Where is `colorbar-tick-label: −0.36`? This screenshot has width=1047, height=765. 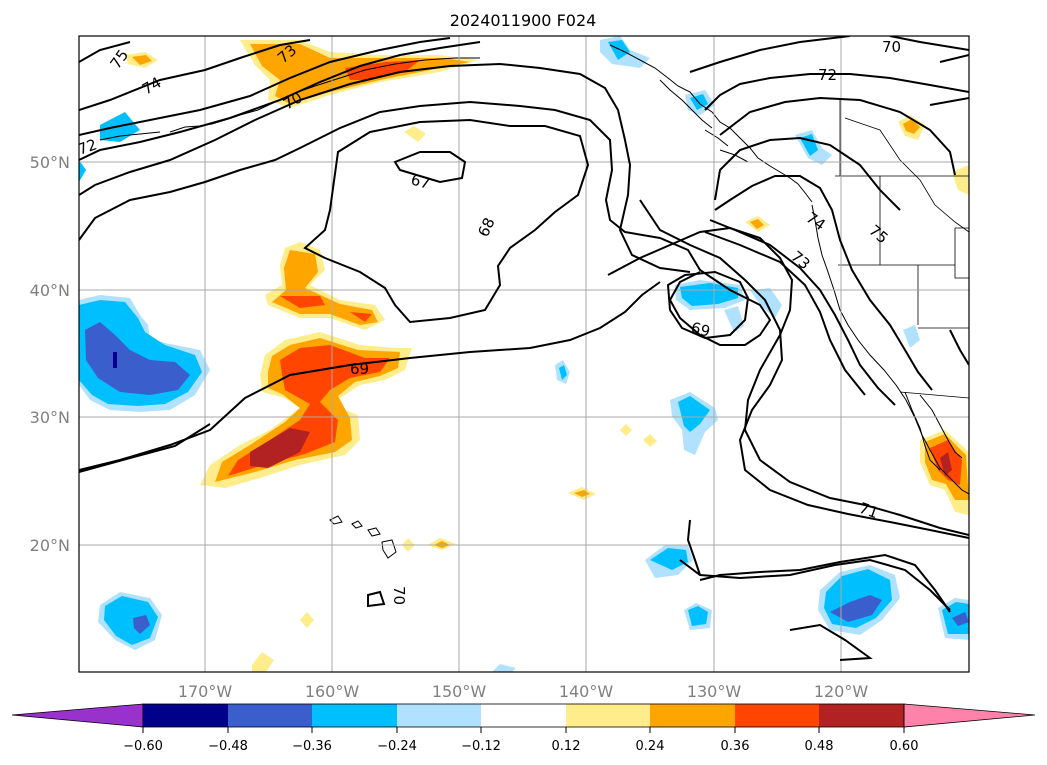
colorbar-tick-label: −0.36 is located at coordinates (312, 746).